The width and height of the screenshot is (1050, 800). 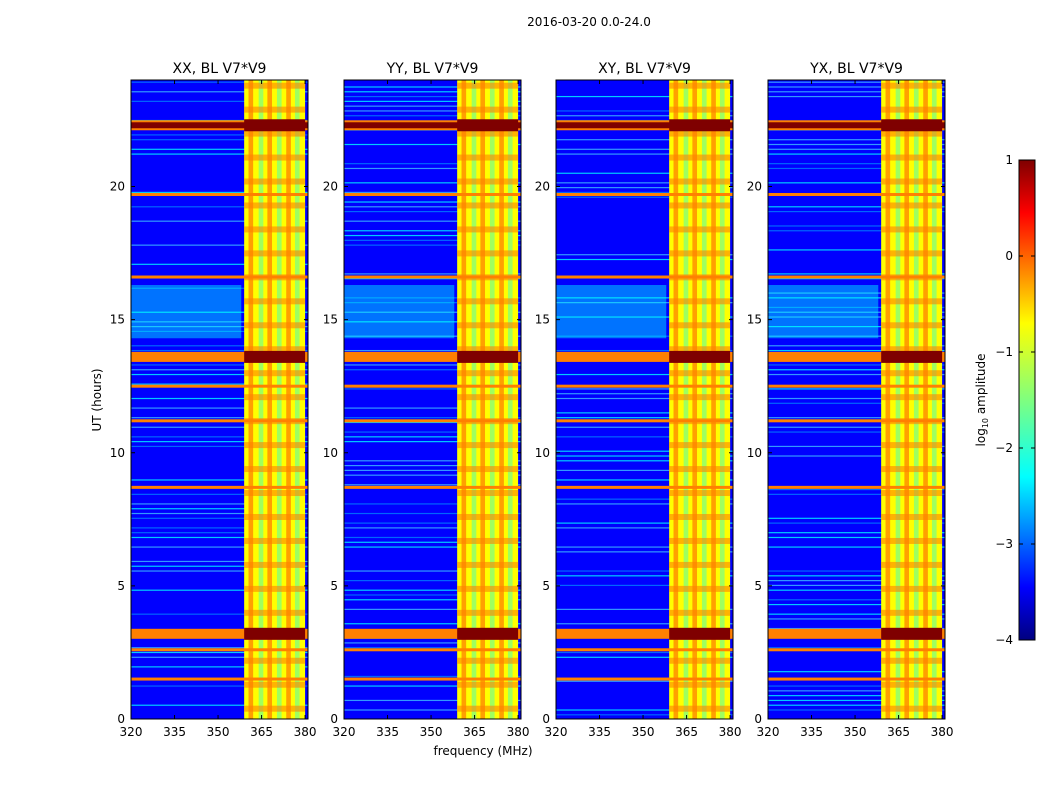 What do you see at coordinates (121, 586) in the screenshot?
I see `y-tick-label: 5` at bounding box center [121, 586].